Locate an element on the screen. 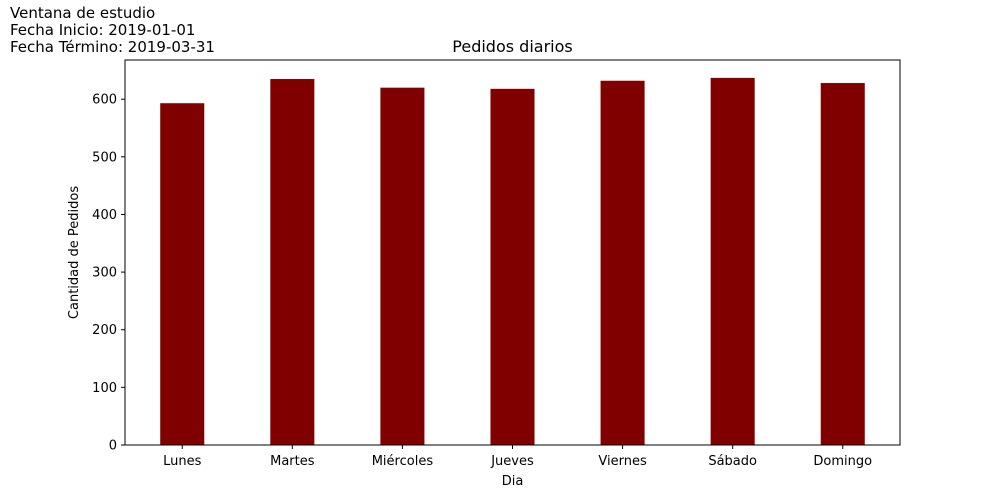 This screenshot has height=500, width=1000. y-tick-label: 500 is located at coordinates (104, 157).